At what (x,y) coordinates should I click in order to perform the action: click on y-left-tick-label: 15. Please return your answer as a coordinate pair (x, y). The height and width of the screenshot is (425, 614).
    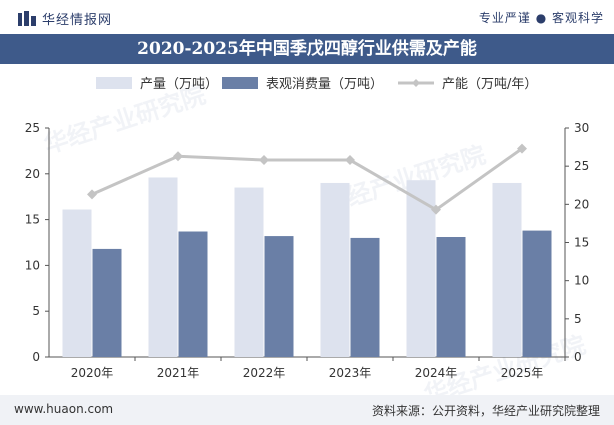
    Looking at the image, I should click on (32, 220).